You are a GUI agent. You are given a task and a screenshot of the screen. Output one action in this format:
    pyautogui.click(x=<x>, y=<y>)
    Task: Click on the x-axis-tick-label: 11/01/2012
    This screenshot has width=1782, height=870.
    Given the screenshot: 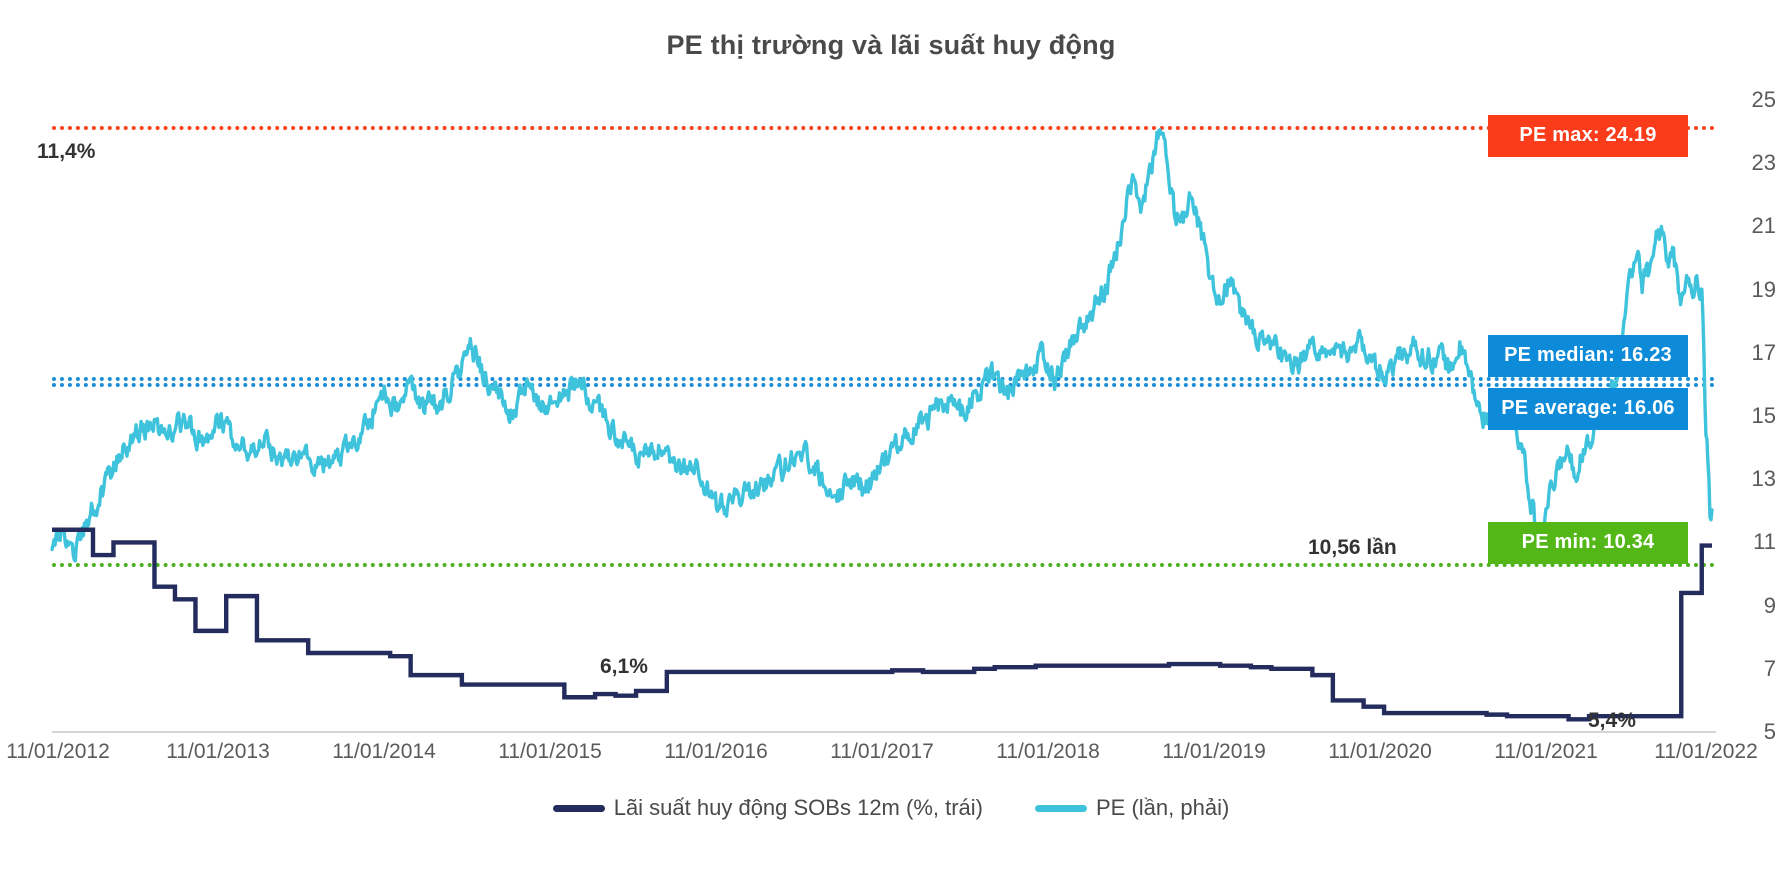 What is the action you would take?
    pyautogui.click(x=58, y=751)
    